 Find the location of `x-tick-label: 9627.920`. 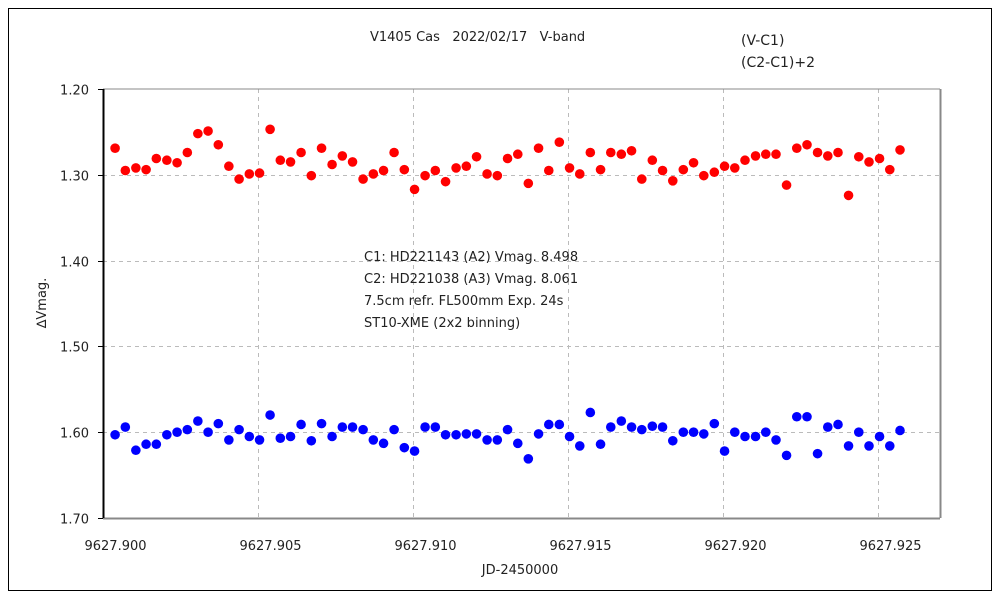

x-tick-label: 9627.920 is located at coordinates (735, 546).